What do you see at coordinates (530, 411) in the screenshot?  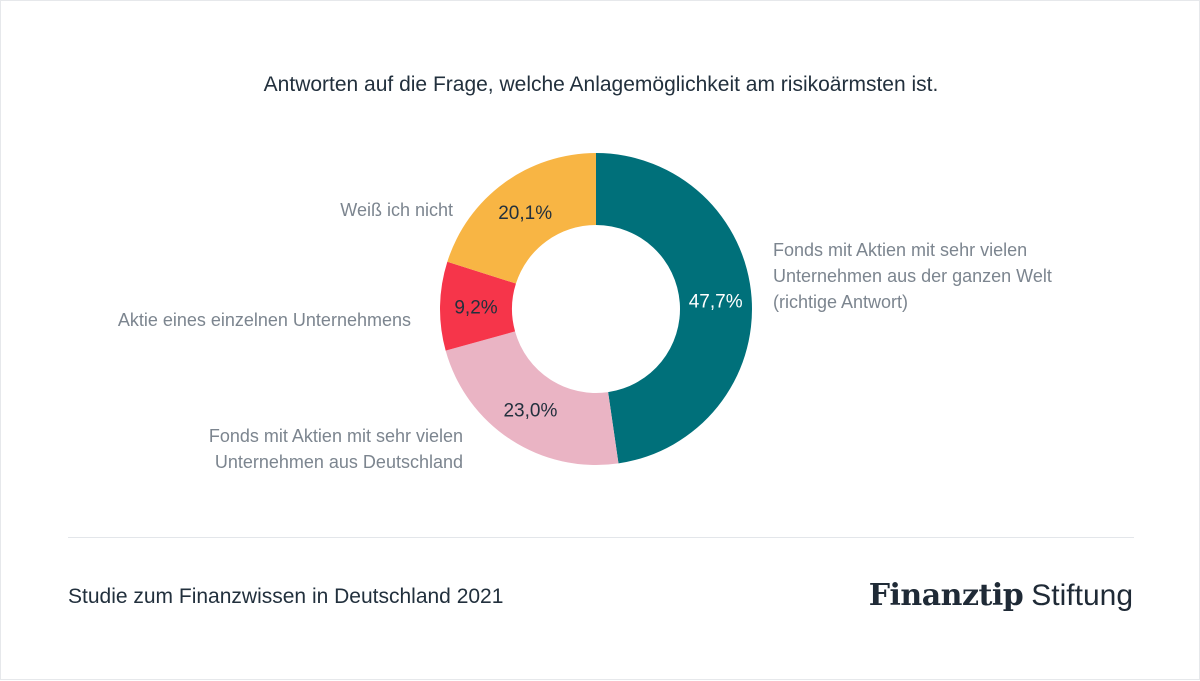 I see `slice-value-label: 23,0%` at bounding box center [530, 411].